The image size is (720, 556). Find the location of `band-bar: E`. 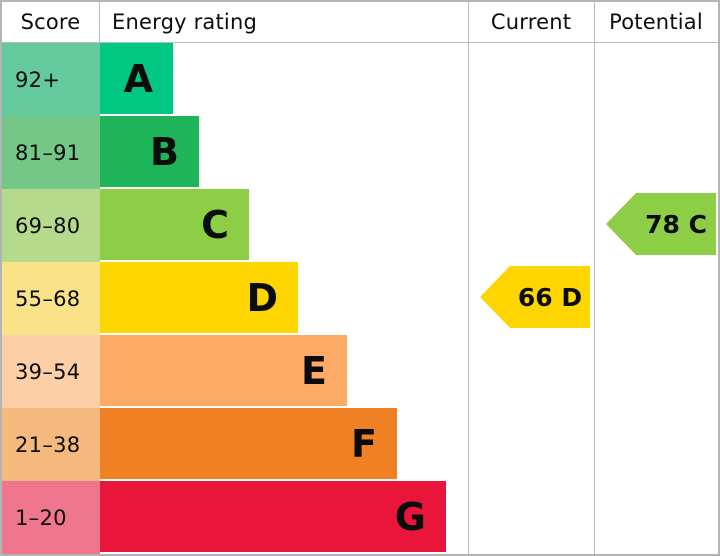

band-bar: E is located at coordinates (223, 370).